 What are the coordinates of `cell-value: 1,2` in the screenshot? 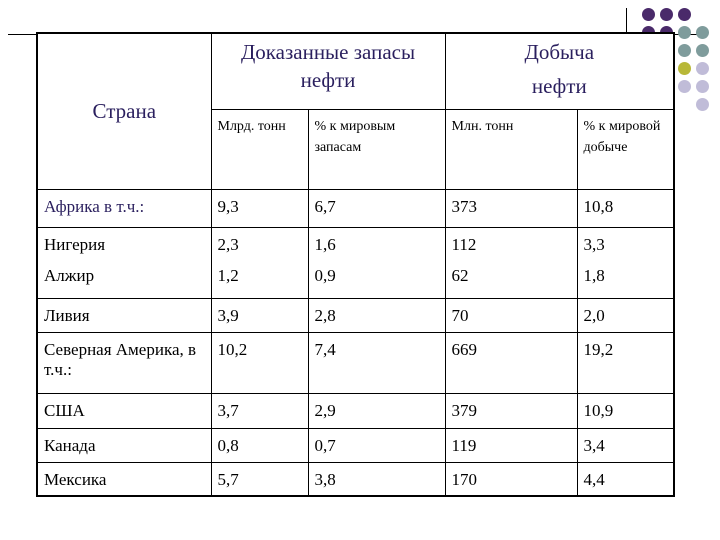 It's located at (228, 275).